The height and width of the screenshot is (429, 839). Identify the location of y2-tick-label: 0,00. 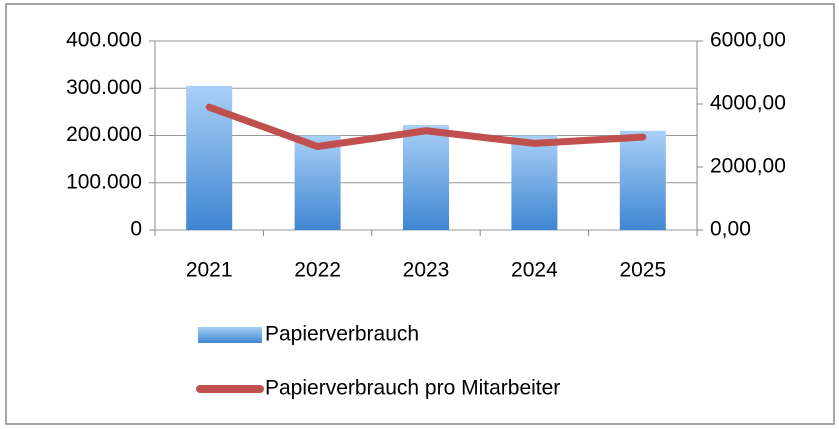
(730, 229).